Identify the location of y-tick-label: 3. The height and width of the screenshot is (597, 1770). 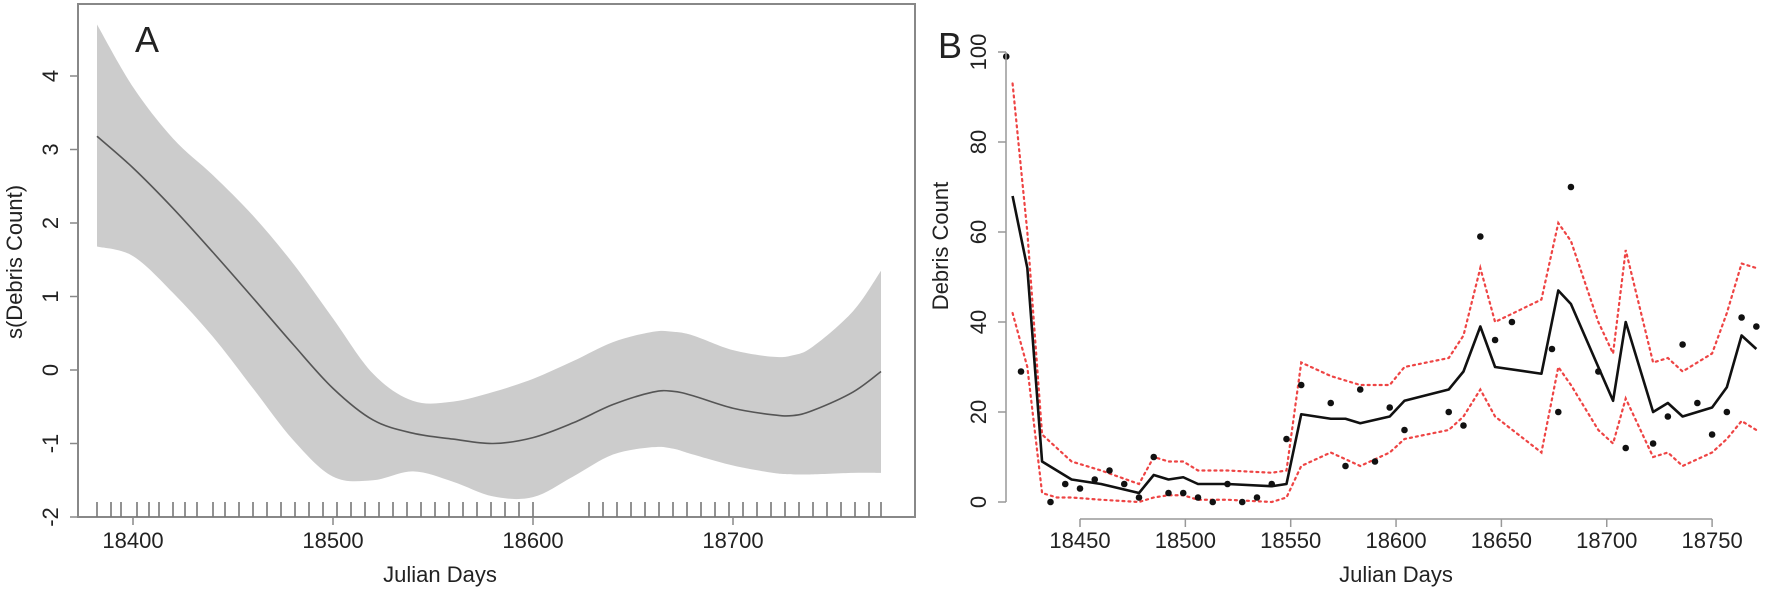
(50, 149).